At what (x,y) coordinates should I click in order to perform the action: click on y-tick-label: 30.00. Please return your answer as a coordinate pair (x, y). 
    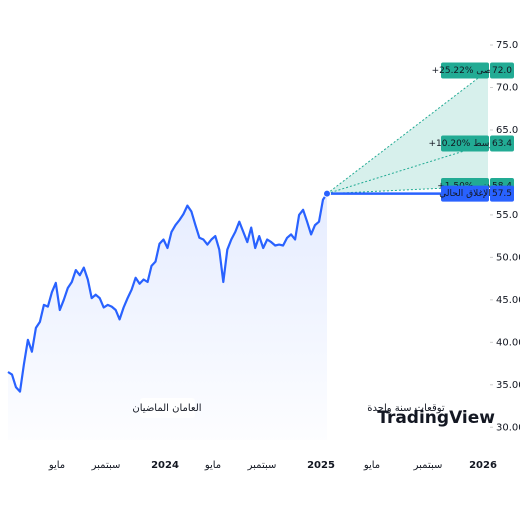
    Looking at the image, I should click on (508, 427).